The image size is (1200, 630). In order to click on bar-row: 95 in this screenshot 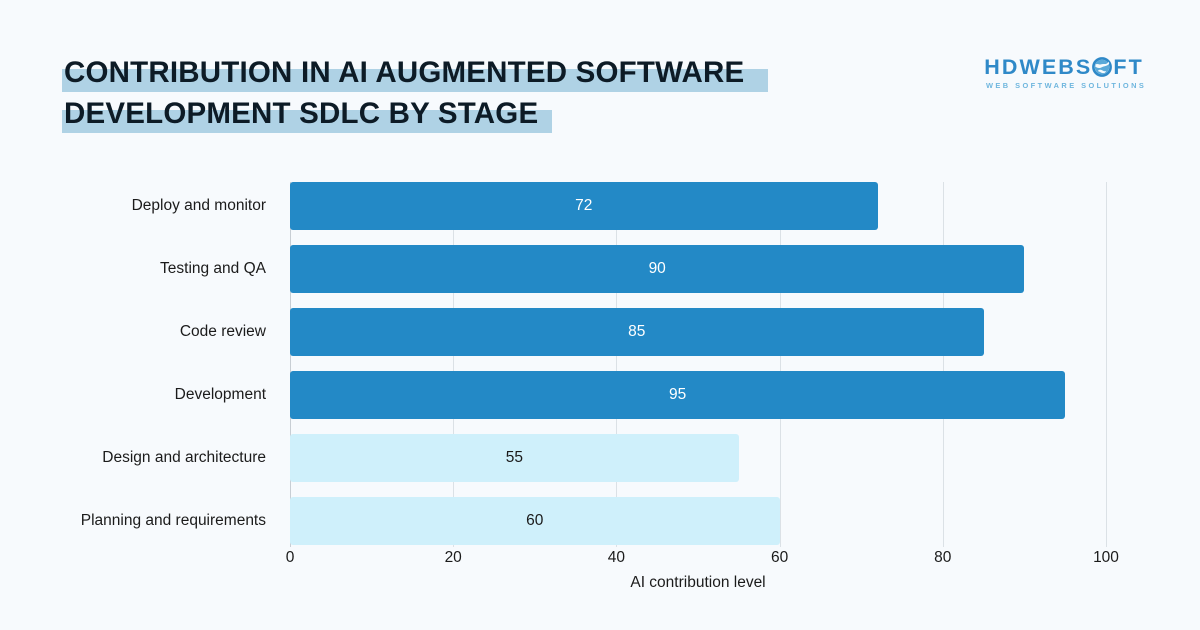, I will do `click(698, 395)`.